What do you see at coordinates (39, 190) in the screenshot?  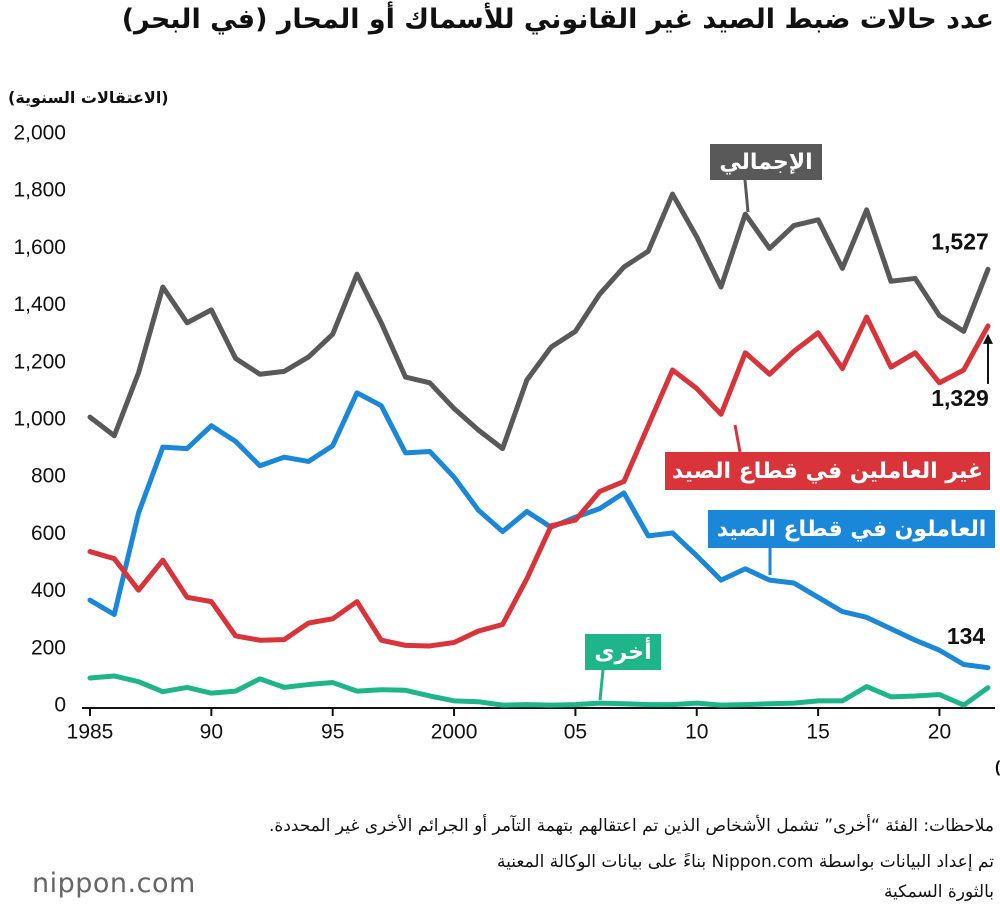 I see `y-tick-label: 1,800` at bounding box center [39, 190].